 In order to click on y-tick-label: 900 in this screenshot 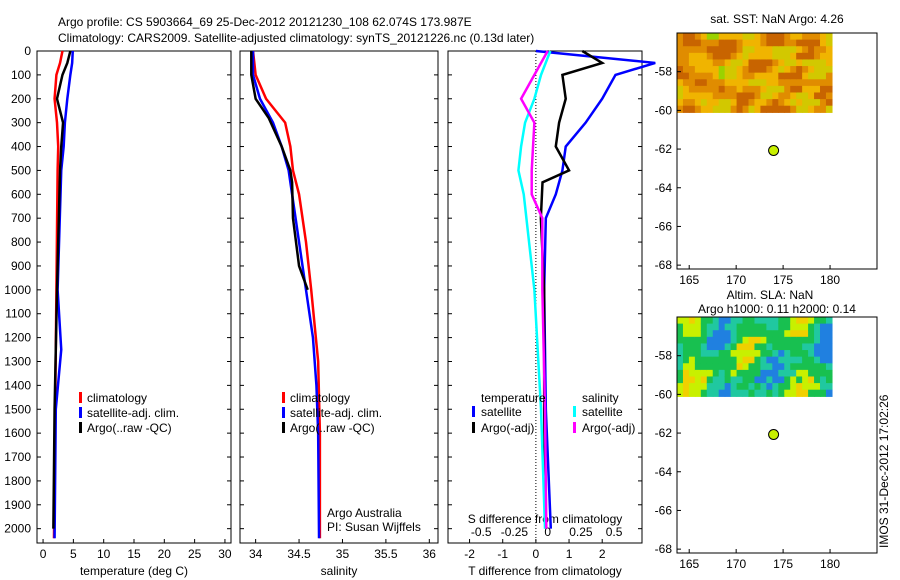, I will do `click(21, 266)`.